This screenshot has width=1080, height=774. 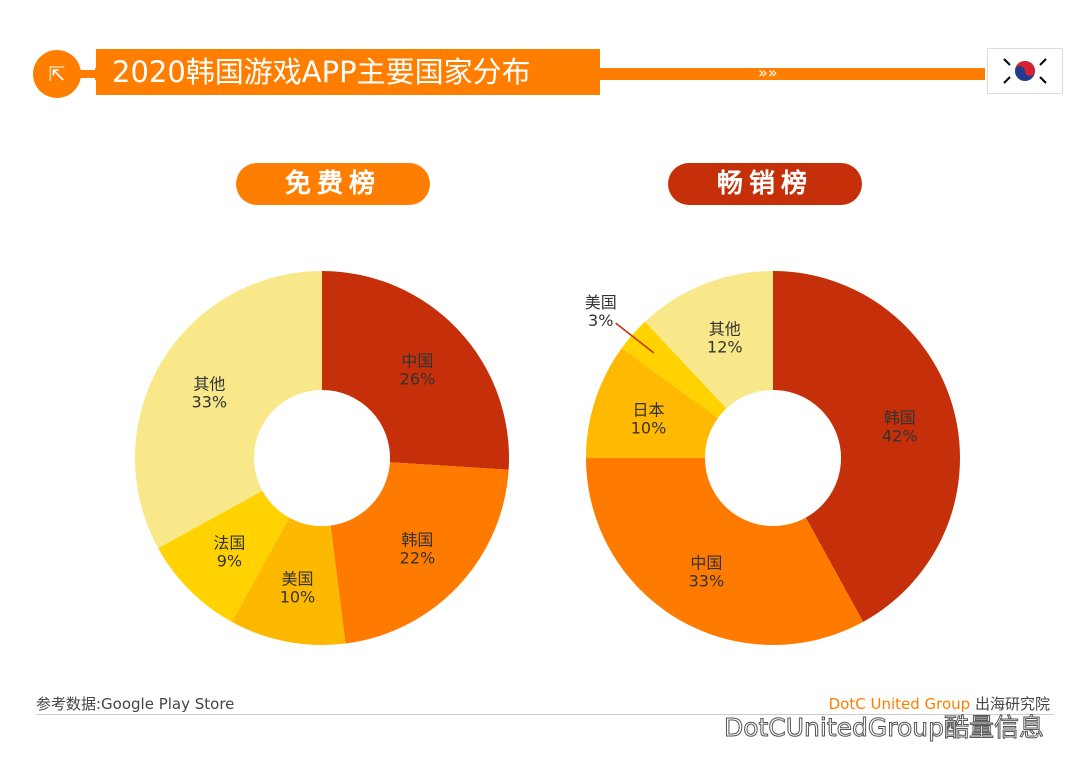 I want to click on slice-日本, so click(x=652, y=403).